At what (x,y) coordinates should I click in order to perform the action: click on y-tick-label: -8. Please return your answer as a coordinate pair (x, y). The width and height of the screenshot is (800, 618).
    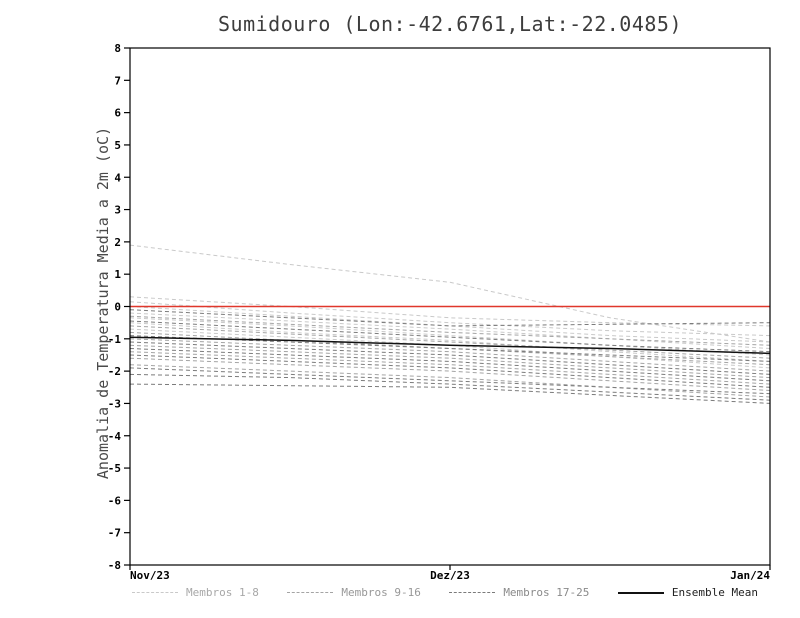
    Looking at the image, I should click on (114, 565).